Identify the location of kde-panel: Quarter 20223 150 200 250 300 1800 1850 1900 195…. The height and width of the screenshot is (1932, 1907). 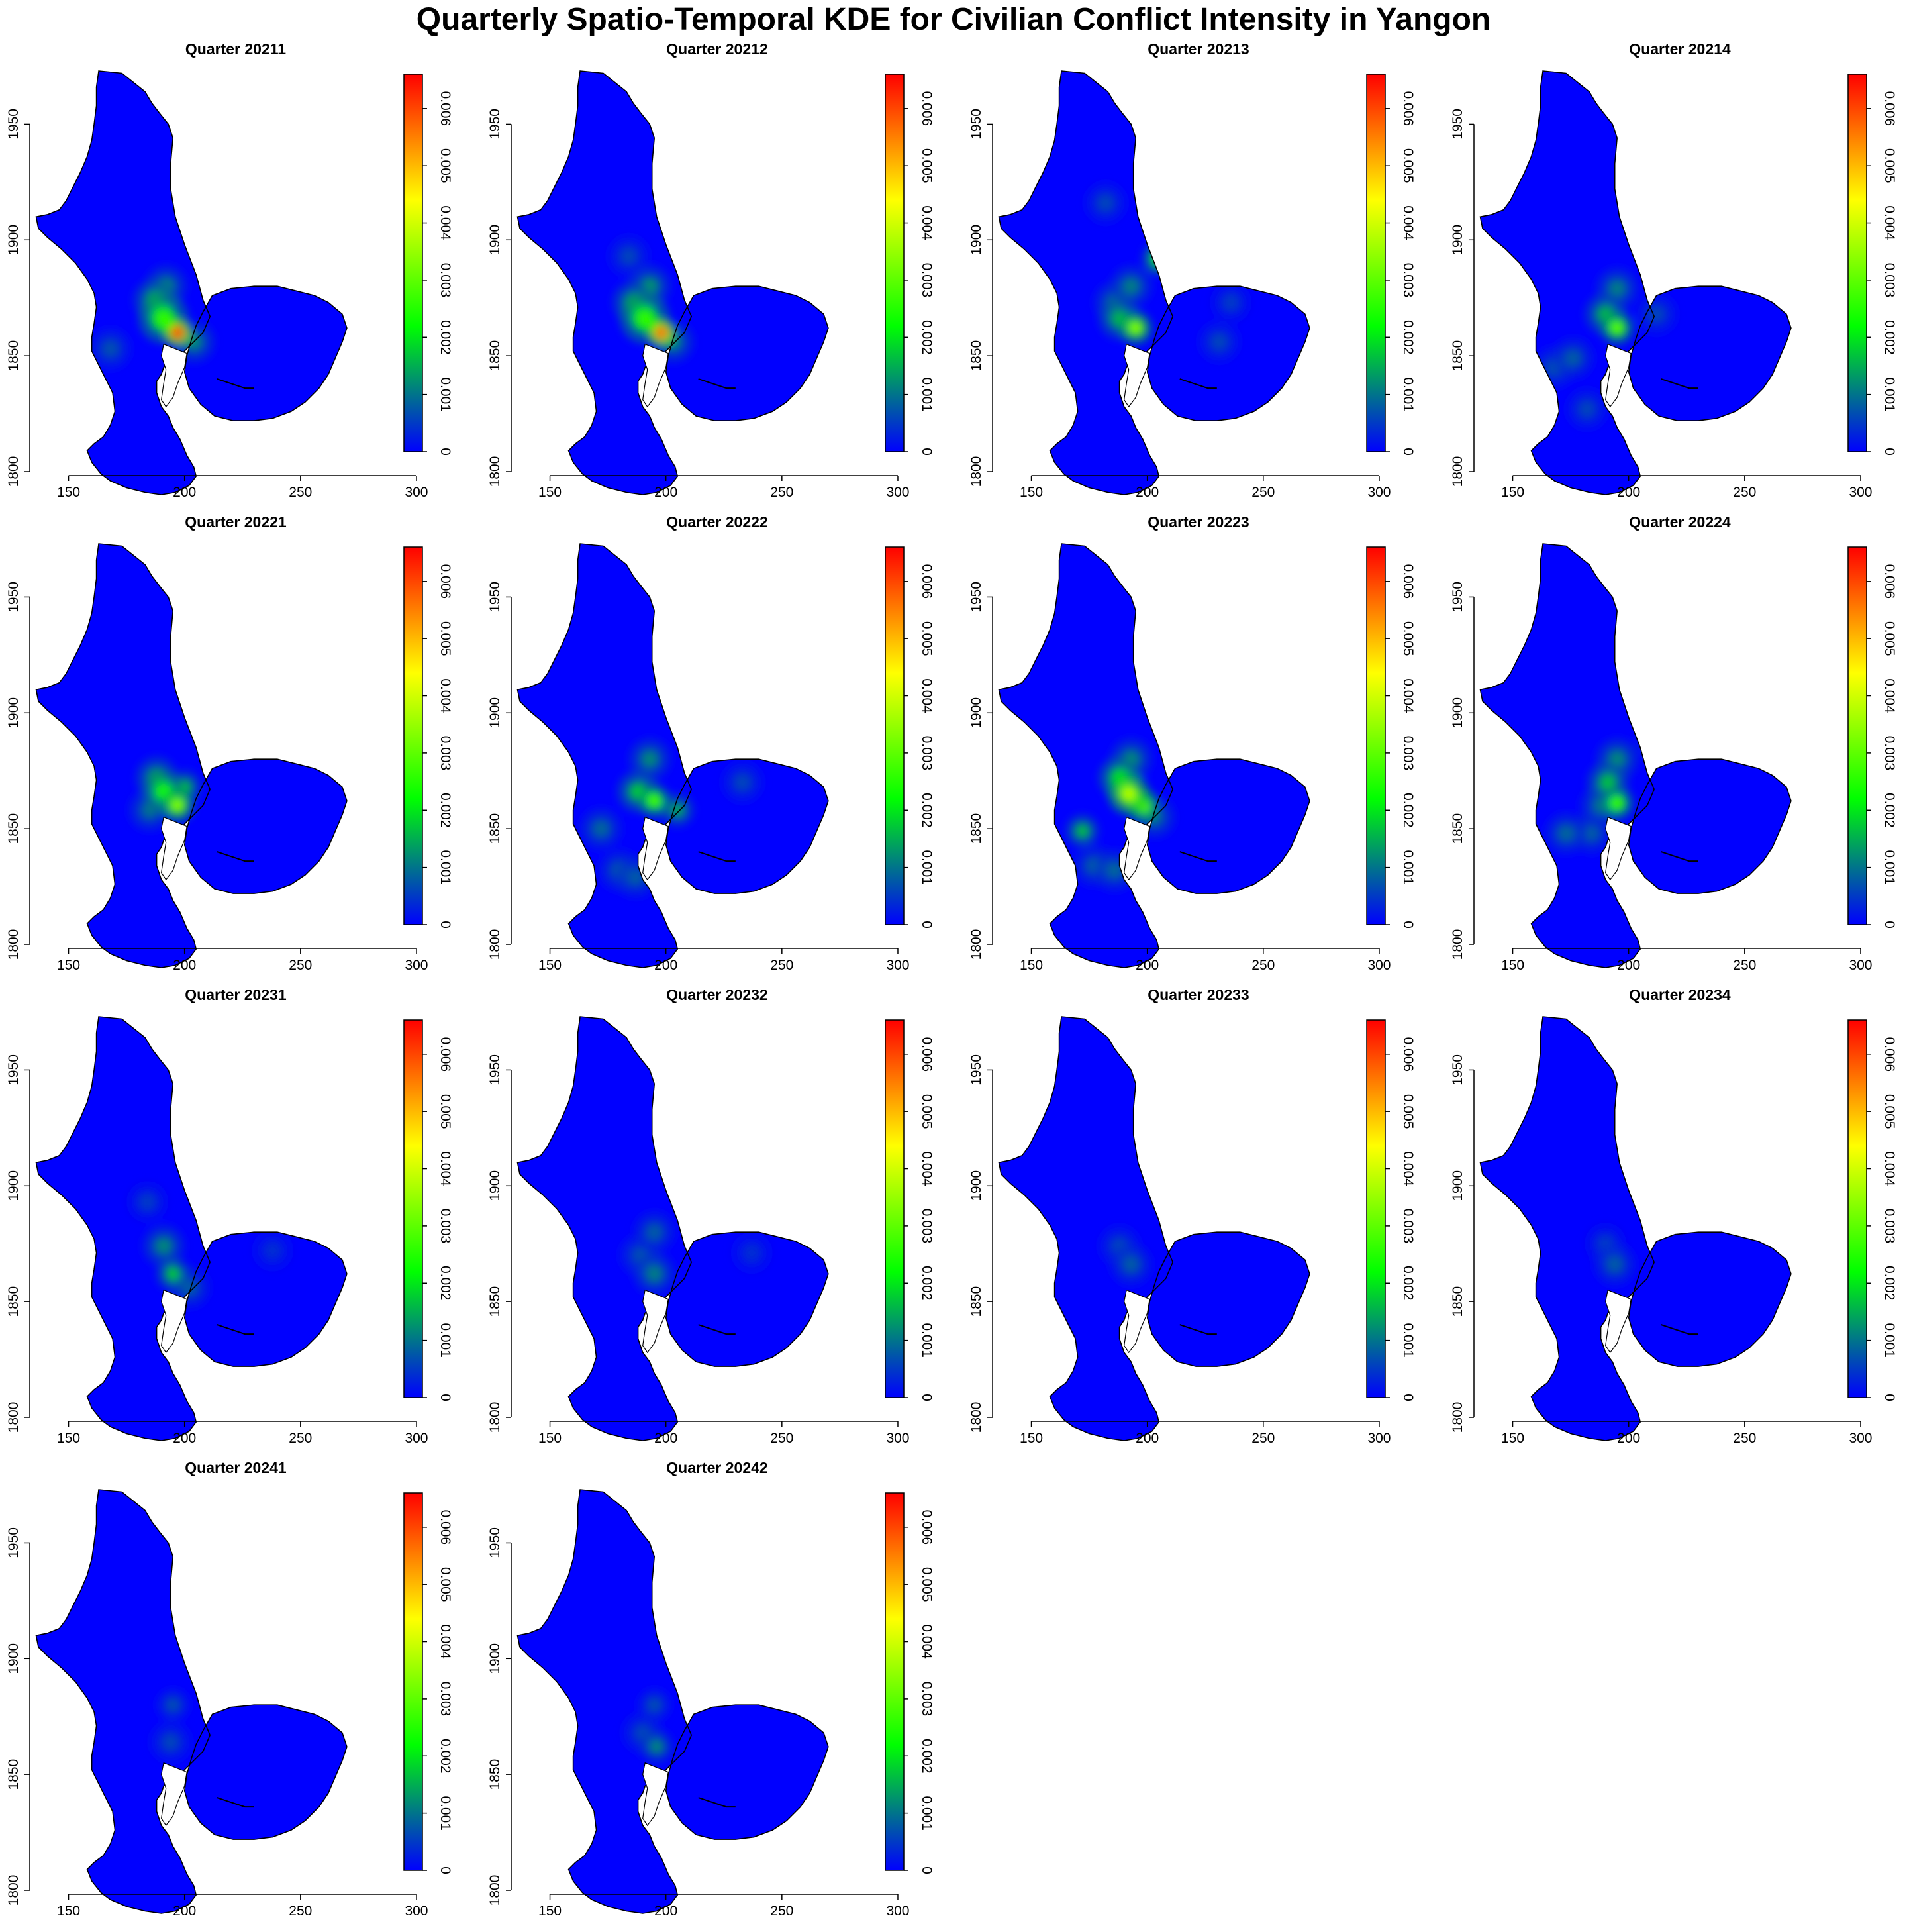
(1201, 749).